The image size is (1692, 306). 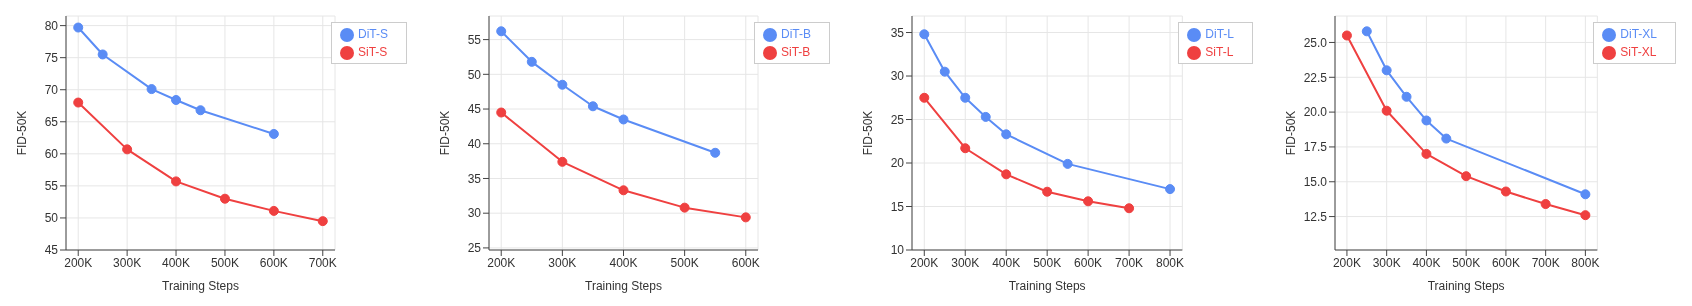 What do you see at coordinates (796, 52) in the screenshot?
I see `legend-label: SiT-B` at bounding box center [796, 52].